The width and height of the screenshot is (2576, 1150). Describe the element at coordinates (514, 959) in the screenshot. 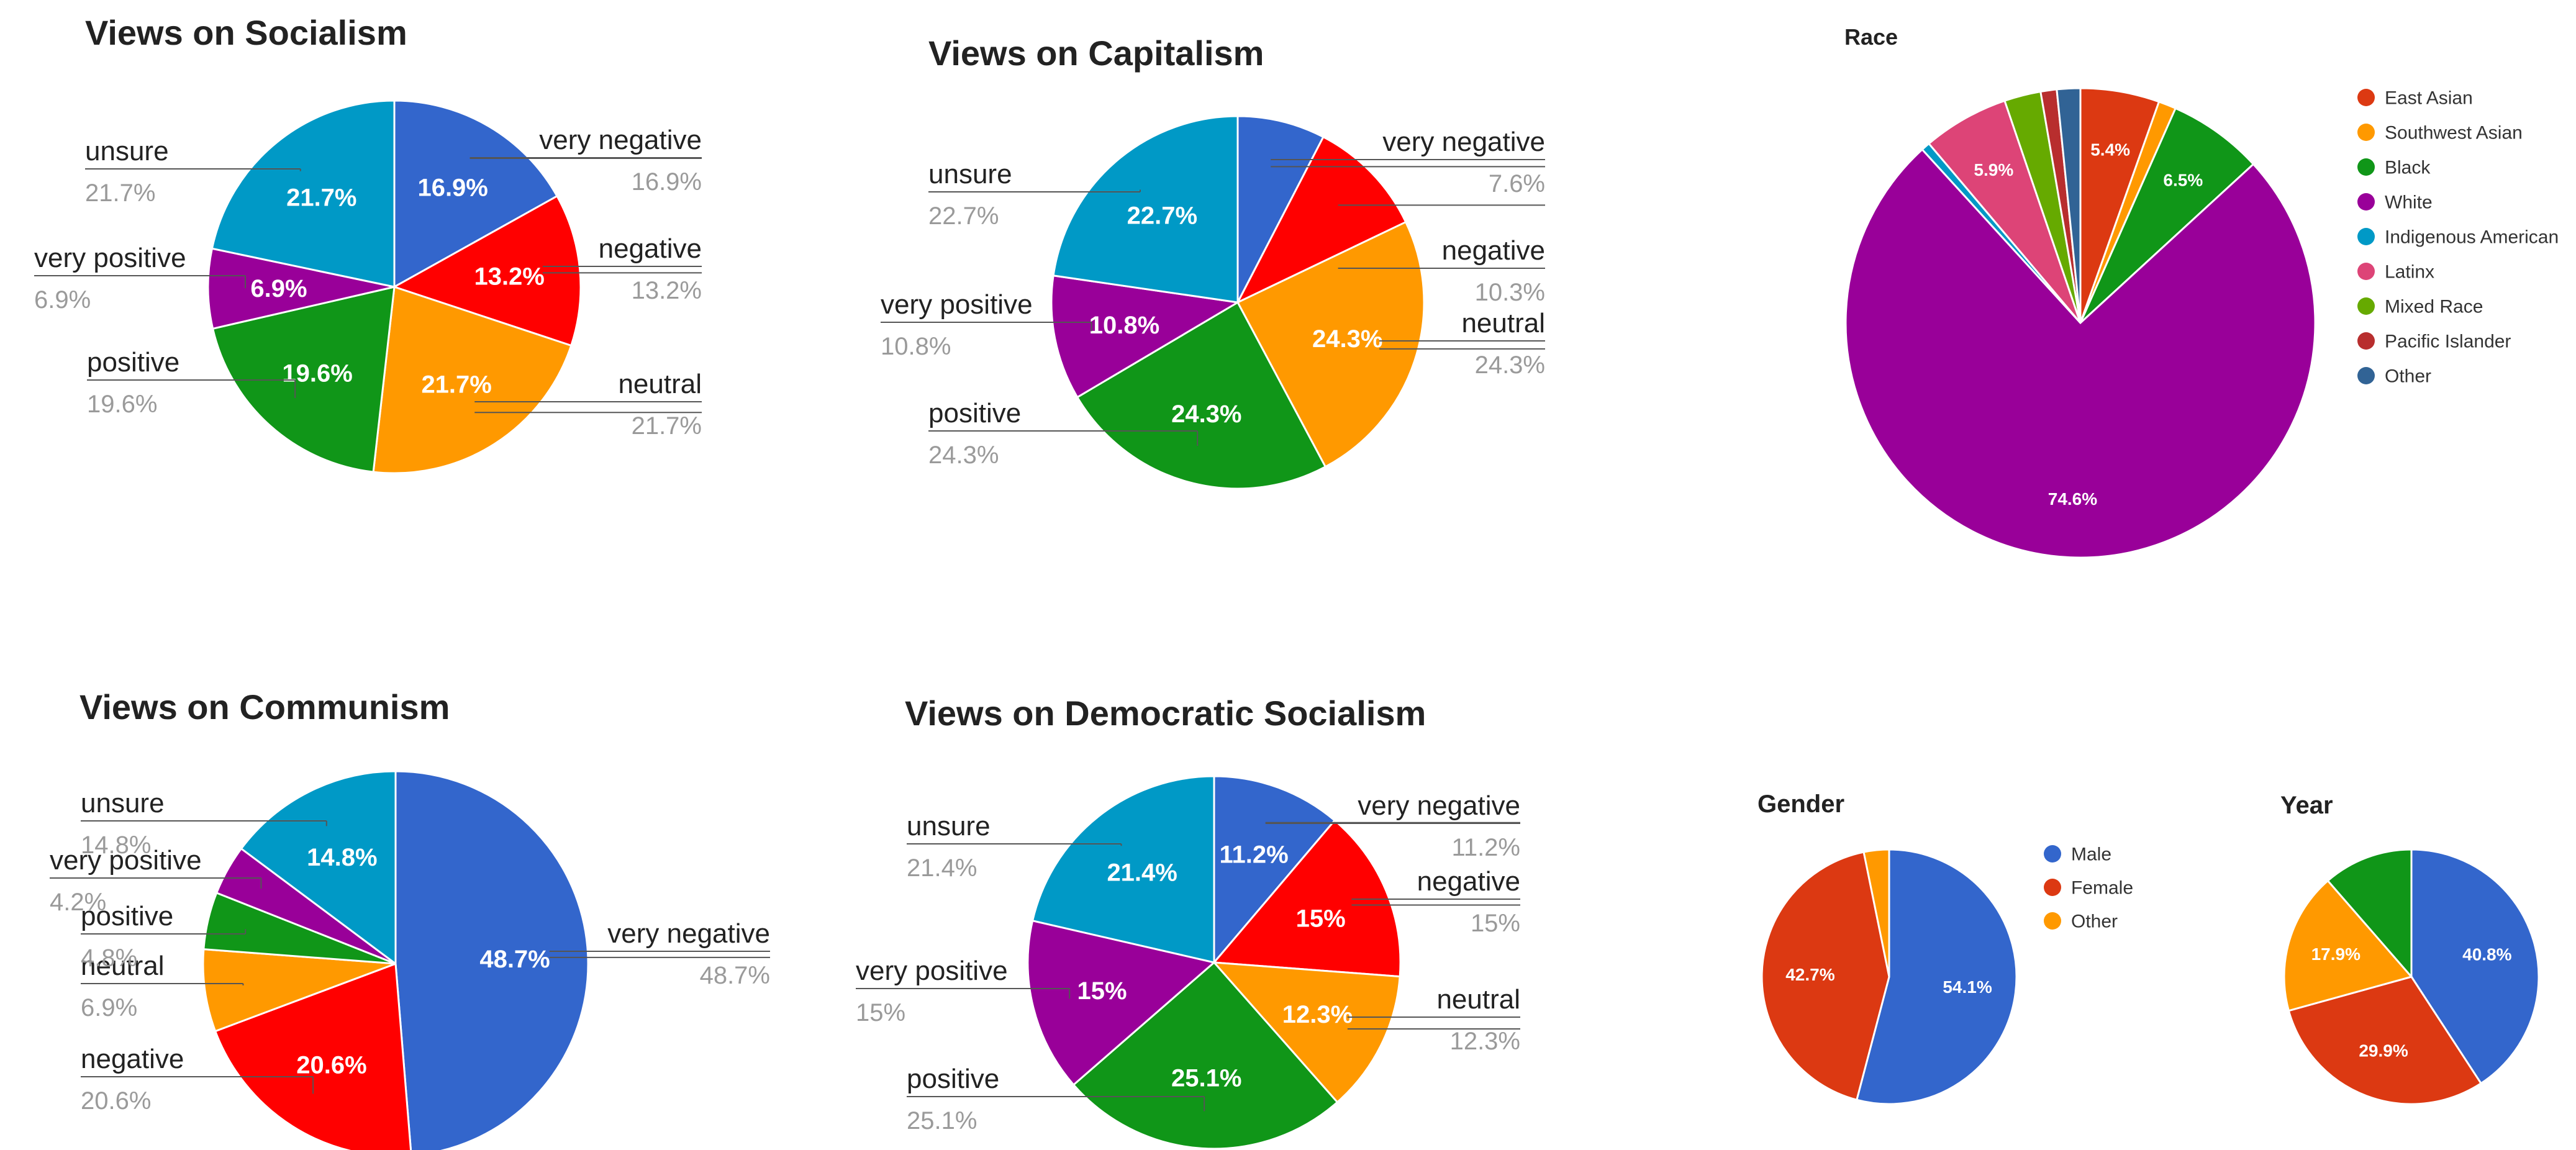

I see `slice-value-label: 48.7%` at that location.